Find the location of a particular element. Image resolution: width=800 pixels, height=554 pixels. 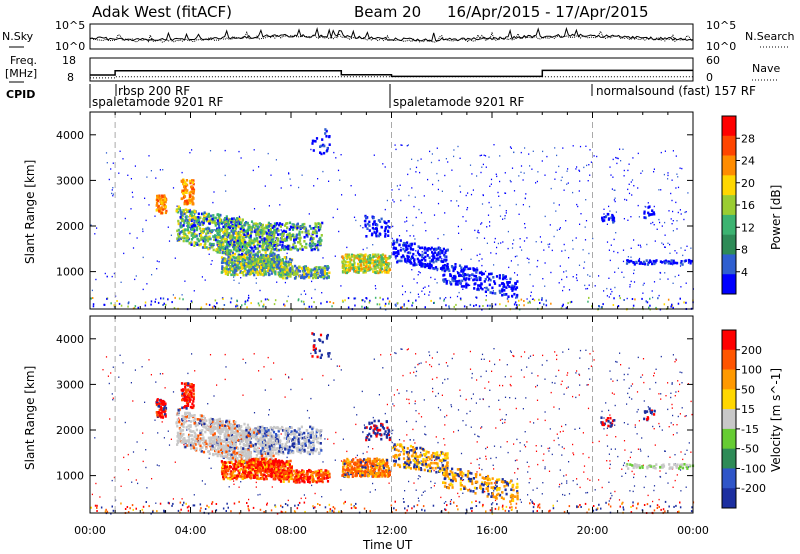

cpid-entry-4: normalsound (fast) 157 RF is located at coordinates (676, 91).